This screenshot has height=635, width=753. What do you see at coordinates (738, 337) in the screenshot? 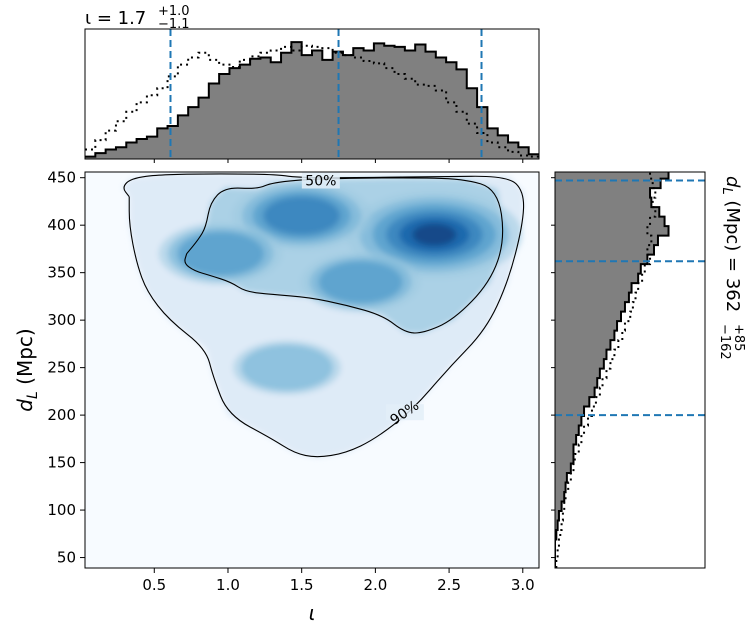
I see `right-marginal-title-plus: +85` at bounding box center [738, 337].